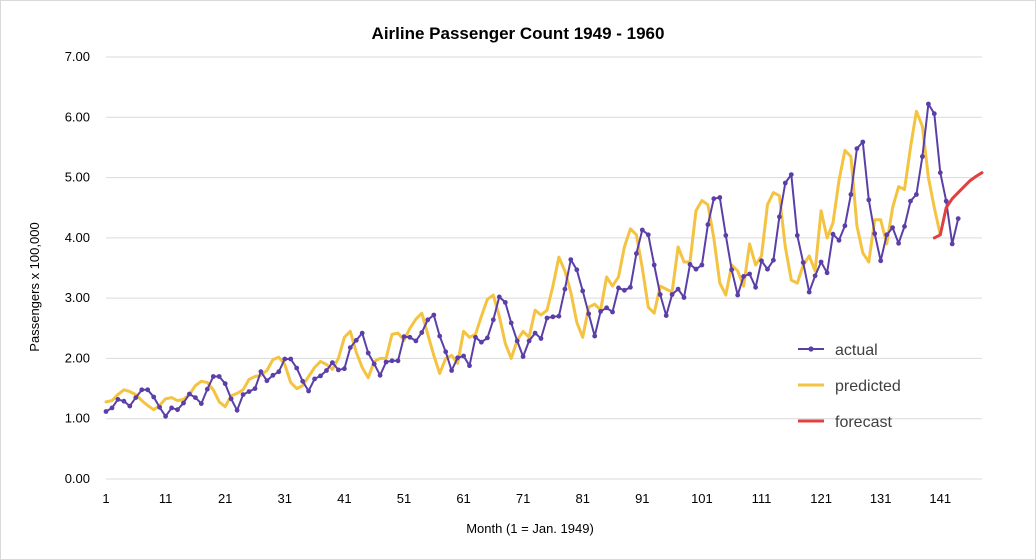  Describe the element at coordinates (404, 498) in the screenshot. I see `x-tick-label: 51` at that location.